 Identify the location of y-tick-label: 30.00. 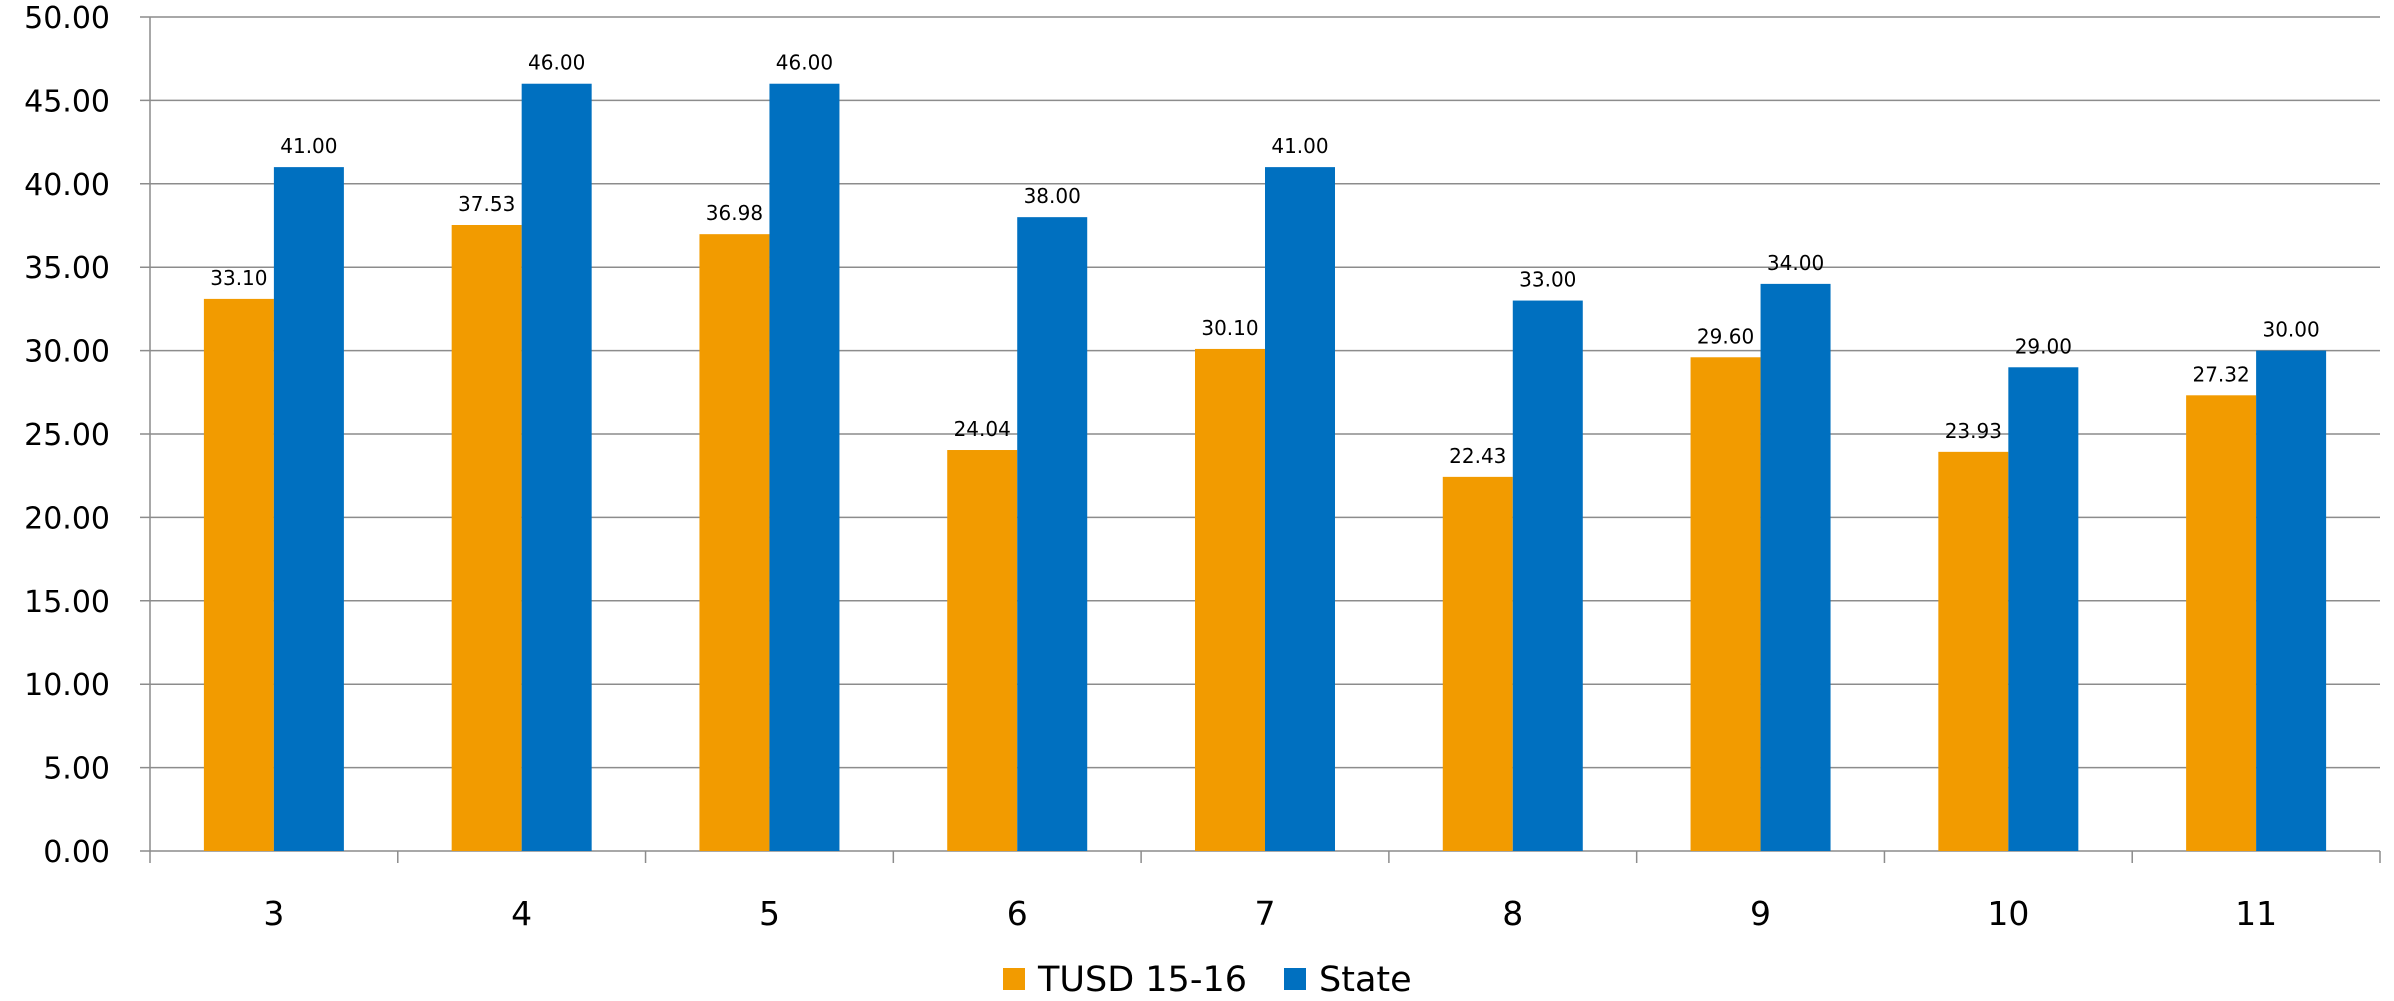
(67, 352).